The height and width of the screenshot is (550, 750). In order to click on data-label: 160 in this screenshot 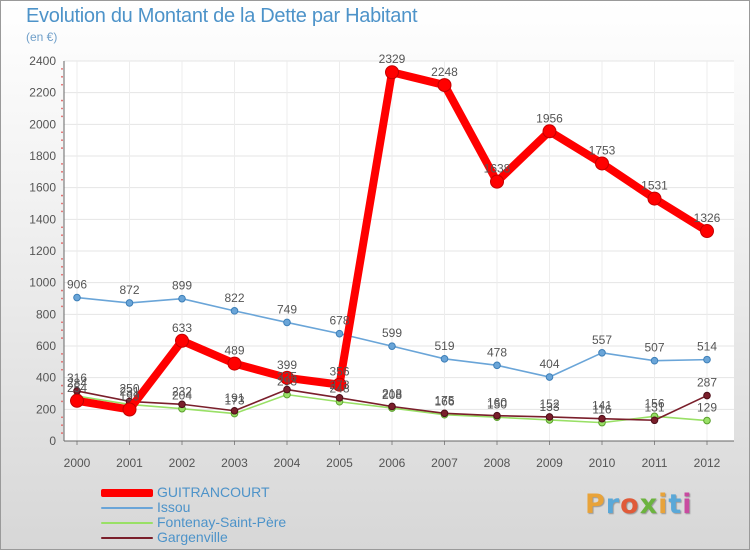, I will do `click(497, 403)`.